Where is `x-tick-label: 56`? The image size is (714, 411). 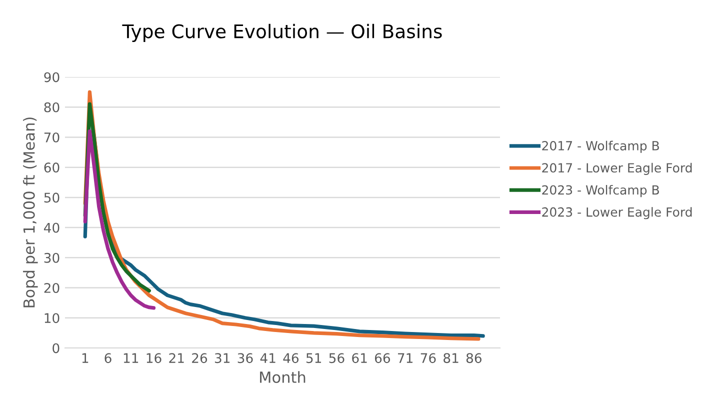
x-tick-label: 56 is located at coordinates (336, 358).